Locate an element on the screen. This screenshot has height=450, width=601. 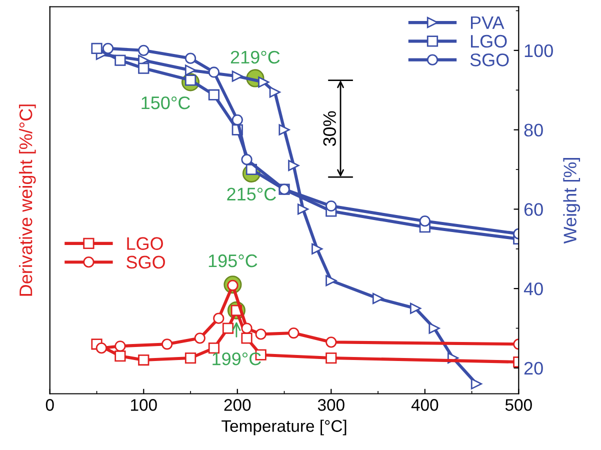
x-tick-label: 300 is located at coordinates (331, 405).